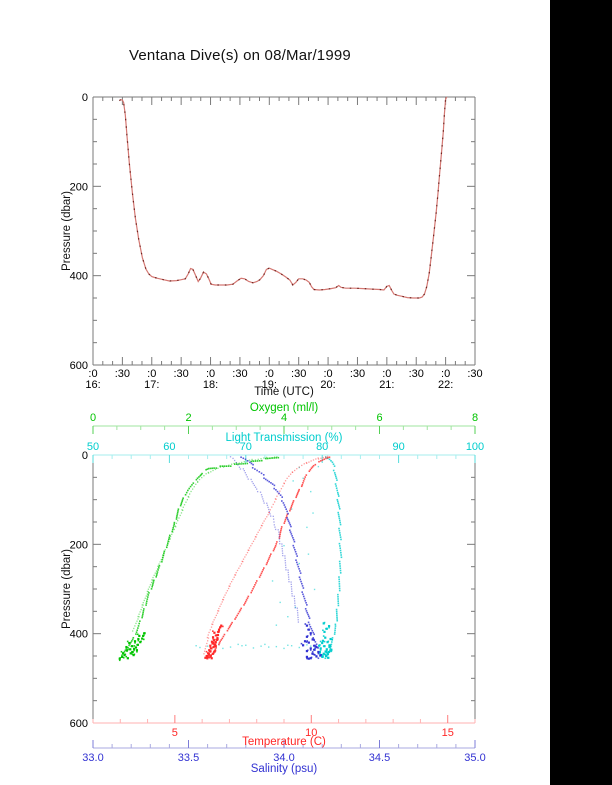 This screenshot has width=612, height=785. What do you see at coordinates (386, 385) in the screenshot?
I see `svg-text: 21:` at bounding box center [386, 385].